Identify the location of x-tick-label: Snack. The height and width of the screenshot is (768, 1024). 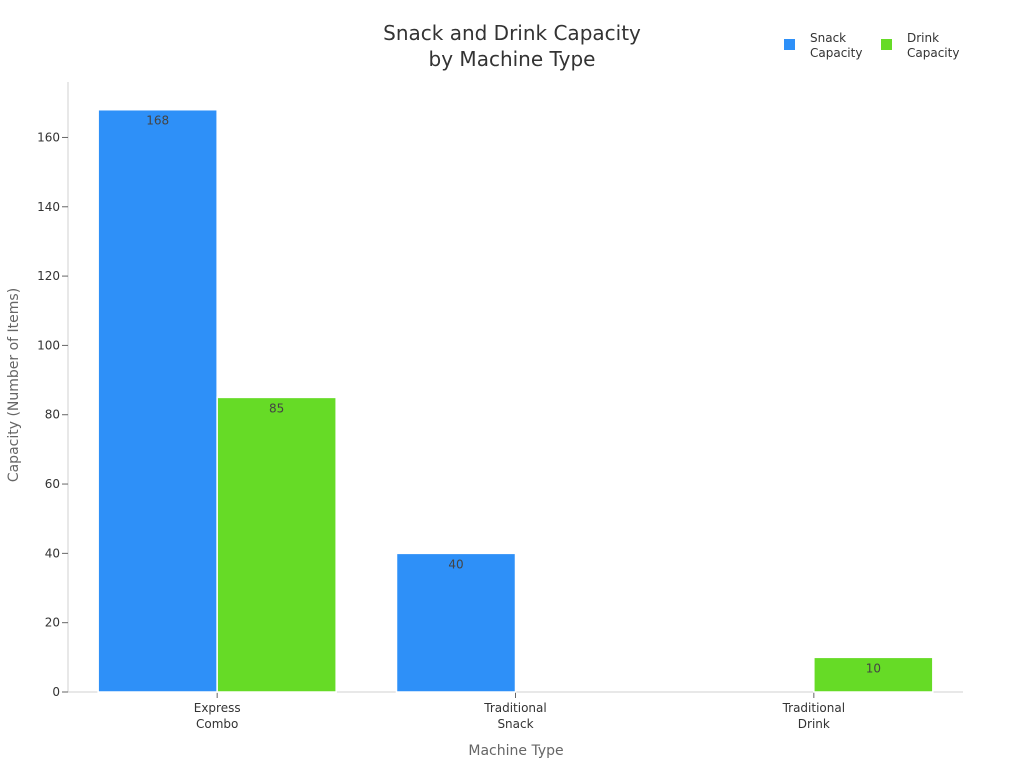
(515, 724).